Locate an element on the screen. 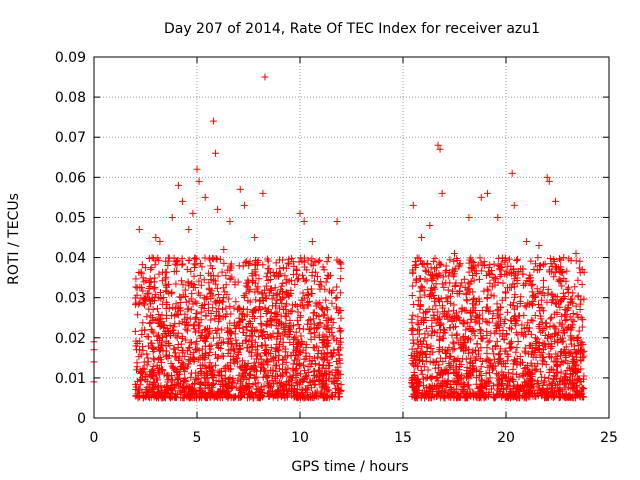  y-tick-label: 0.05 is located at coordinates (70, 218).